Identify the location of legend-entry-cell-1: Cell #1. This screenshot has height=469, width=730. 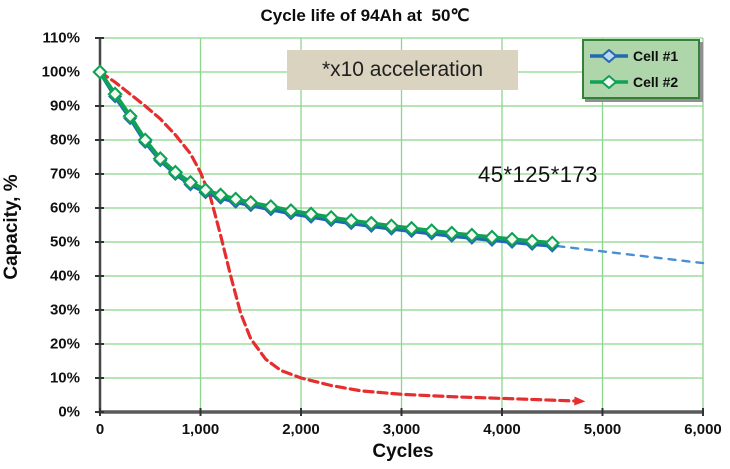
(641, 56).